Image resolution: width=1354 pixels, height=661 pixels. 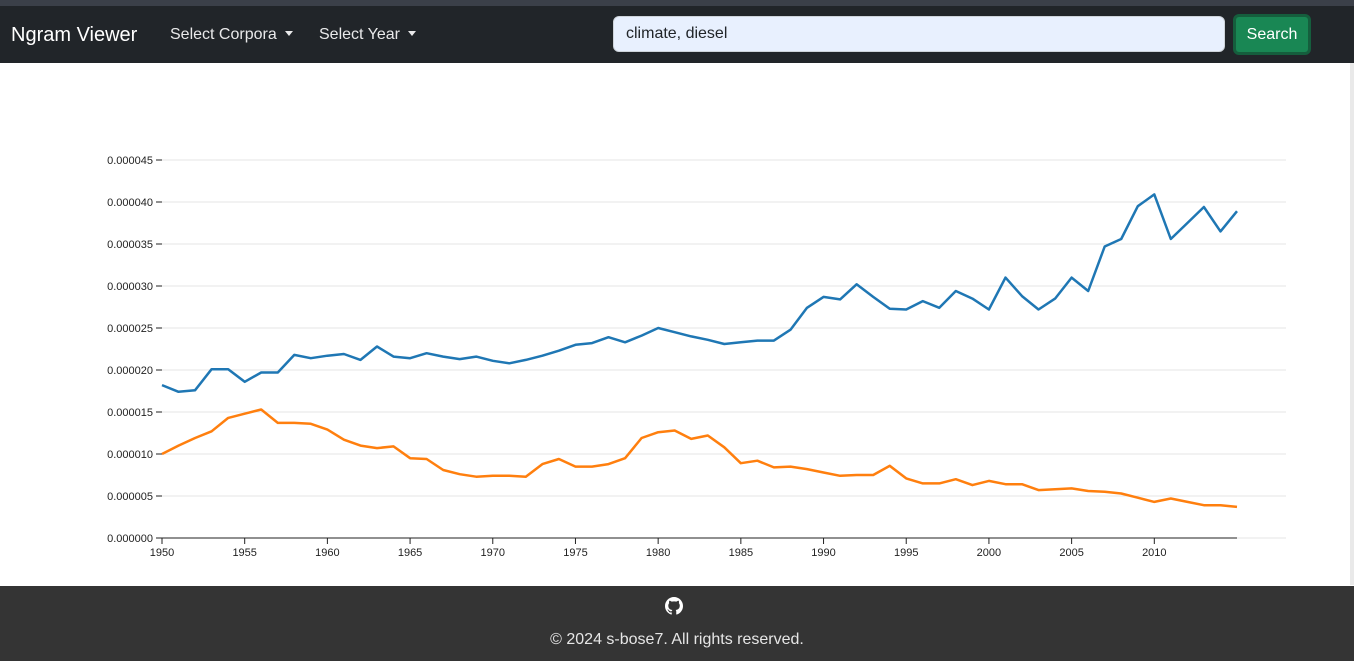 I want to click on x-tick-label: 1970, so click(x=493, y=553).